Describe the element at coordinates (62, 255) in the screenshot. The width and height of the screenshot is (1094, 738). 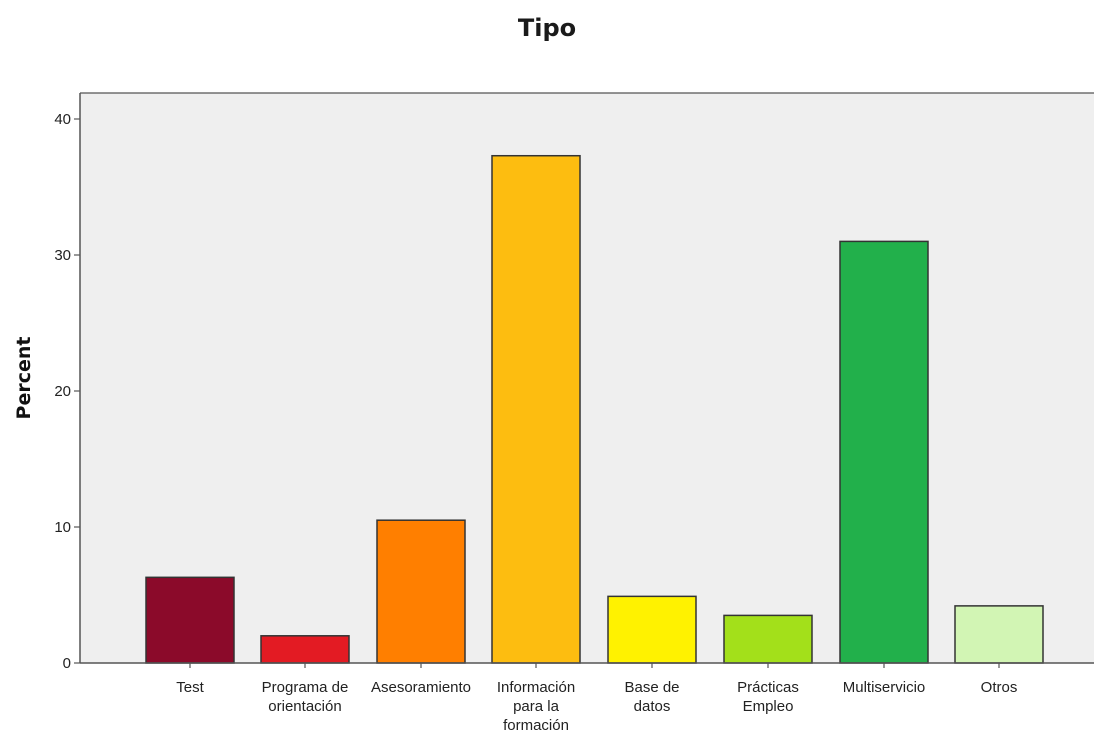
I see `y-tick-label: 30` at that location.